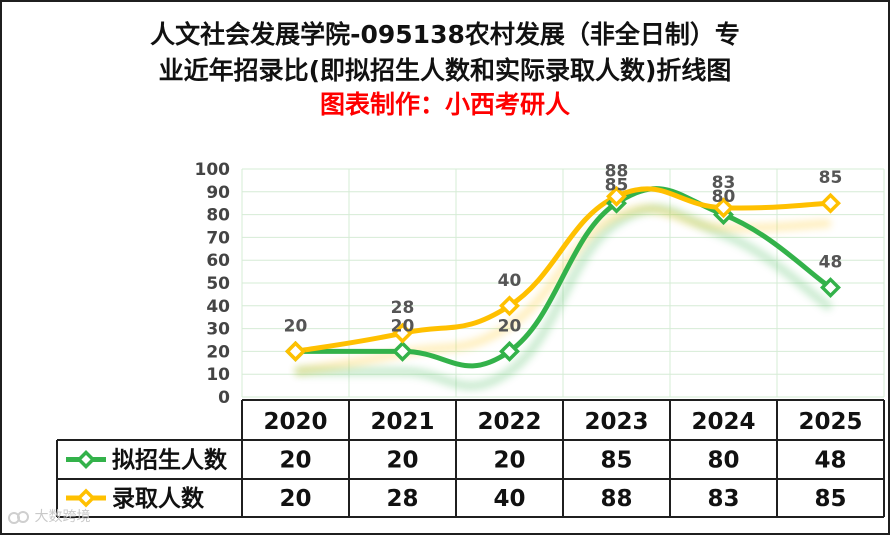 This screenshot has height=535, width=890. Describe the element at coordinates (218, 307) in the screenshot. I see `y-tick-label: 40` at that location.